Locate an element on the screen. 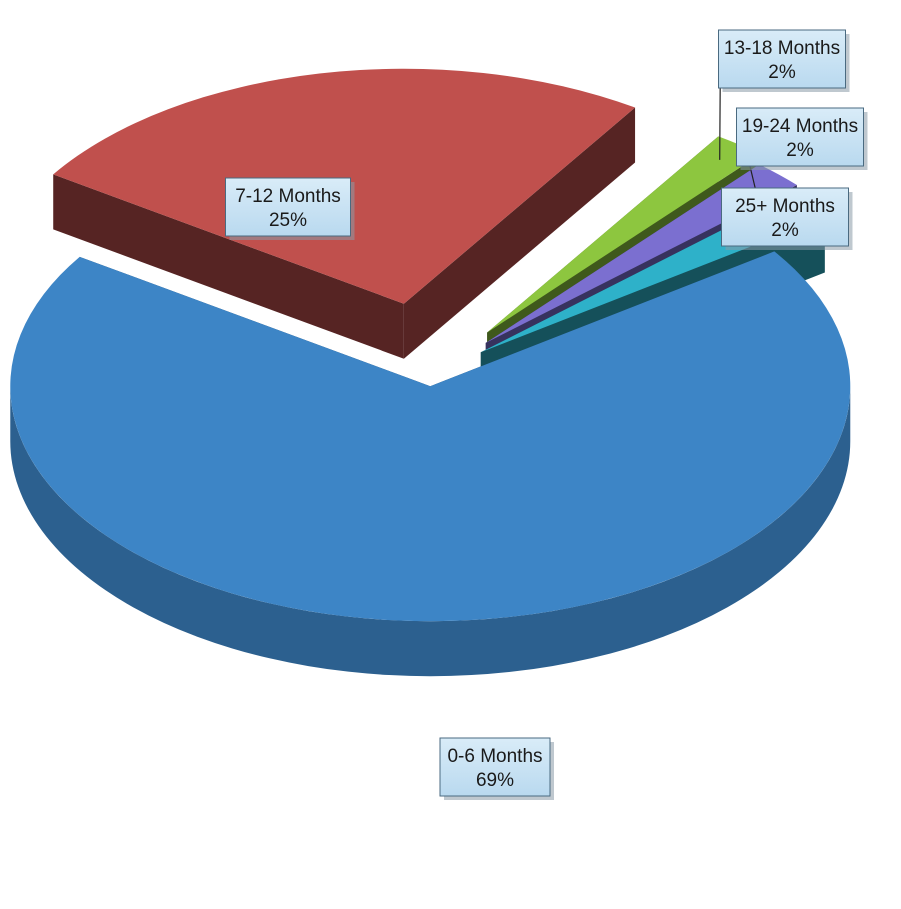 The height and width of the screenshot is (909, 901). data-label-3: 13-18 Months 2% is located at coordinates (784, 60).